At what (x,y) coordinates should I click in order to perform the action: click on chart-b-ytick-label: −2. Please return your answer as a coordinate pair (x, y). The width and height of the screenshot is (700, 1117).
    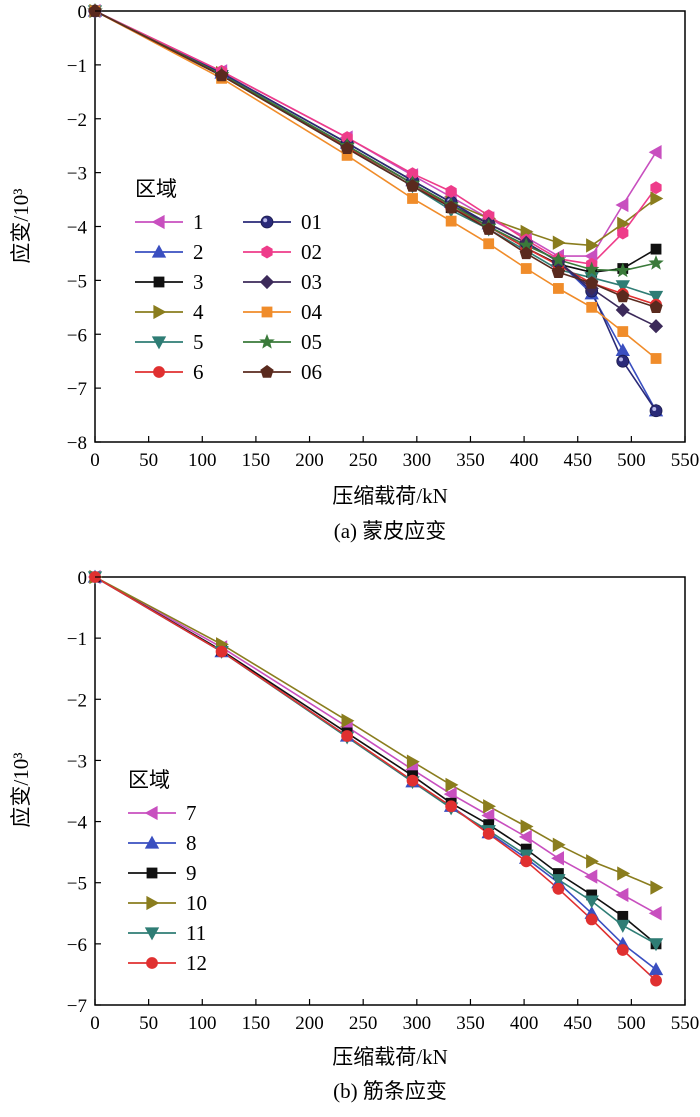
    Looking at the image, I should click on (77, 700).